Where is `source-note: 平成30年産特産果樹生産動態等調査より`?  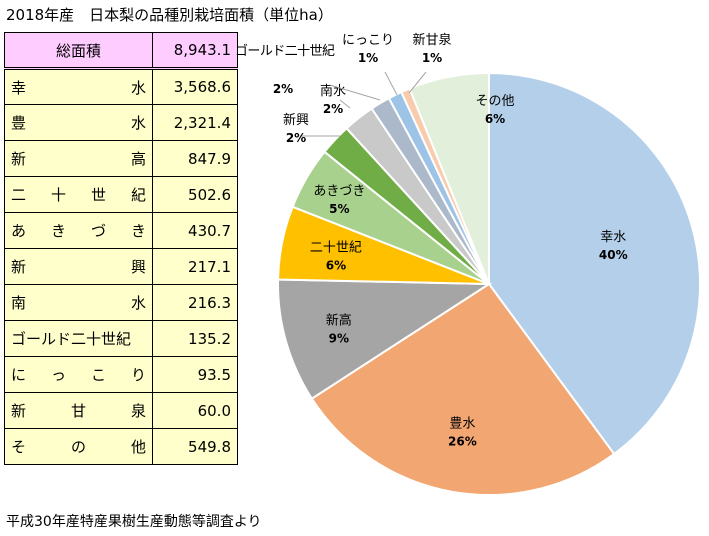 source-note: 平成30年産特産果樹生産動態等調査より is located at coordinates (134, 522).